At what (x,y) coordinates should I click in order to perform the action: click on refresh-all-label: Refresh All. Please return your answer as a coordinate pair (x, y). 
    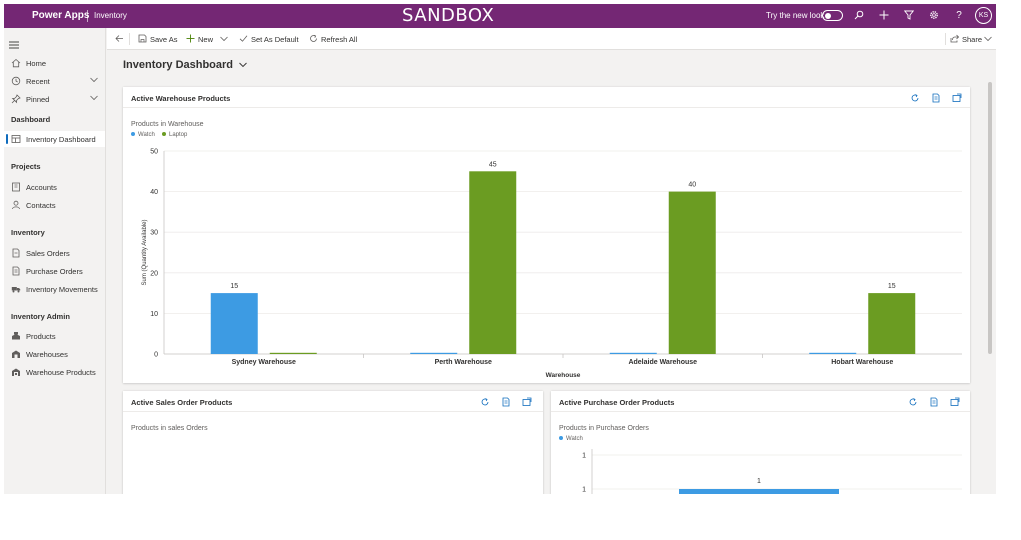
    Looking at the image, I should click on (339, 39).